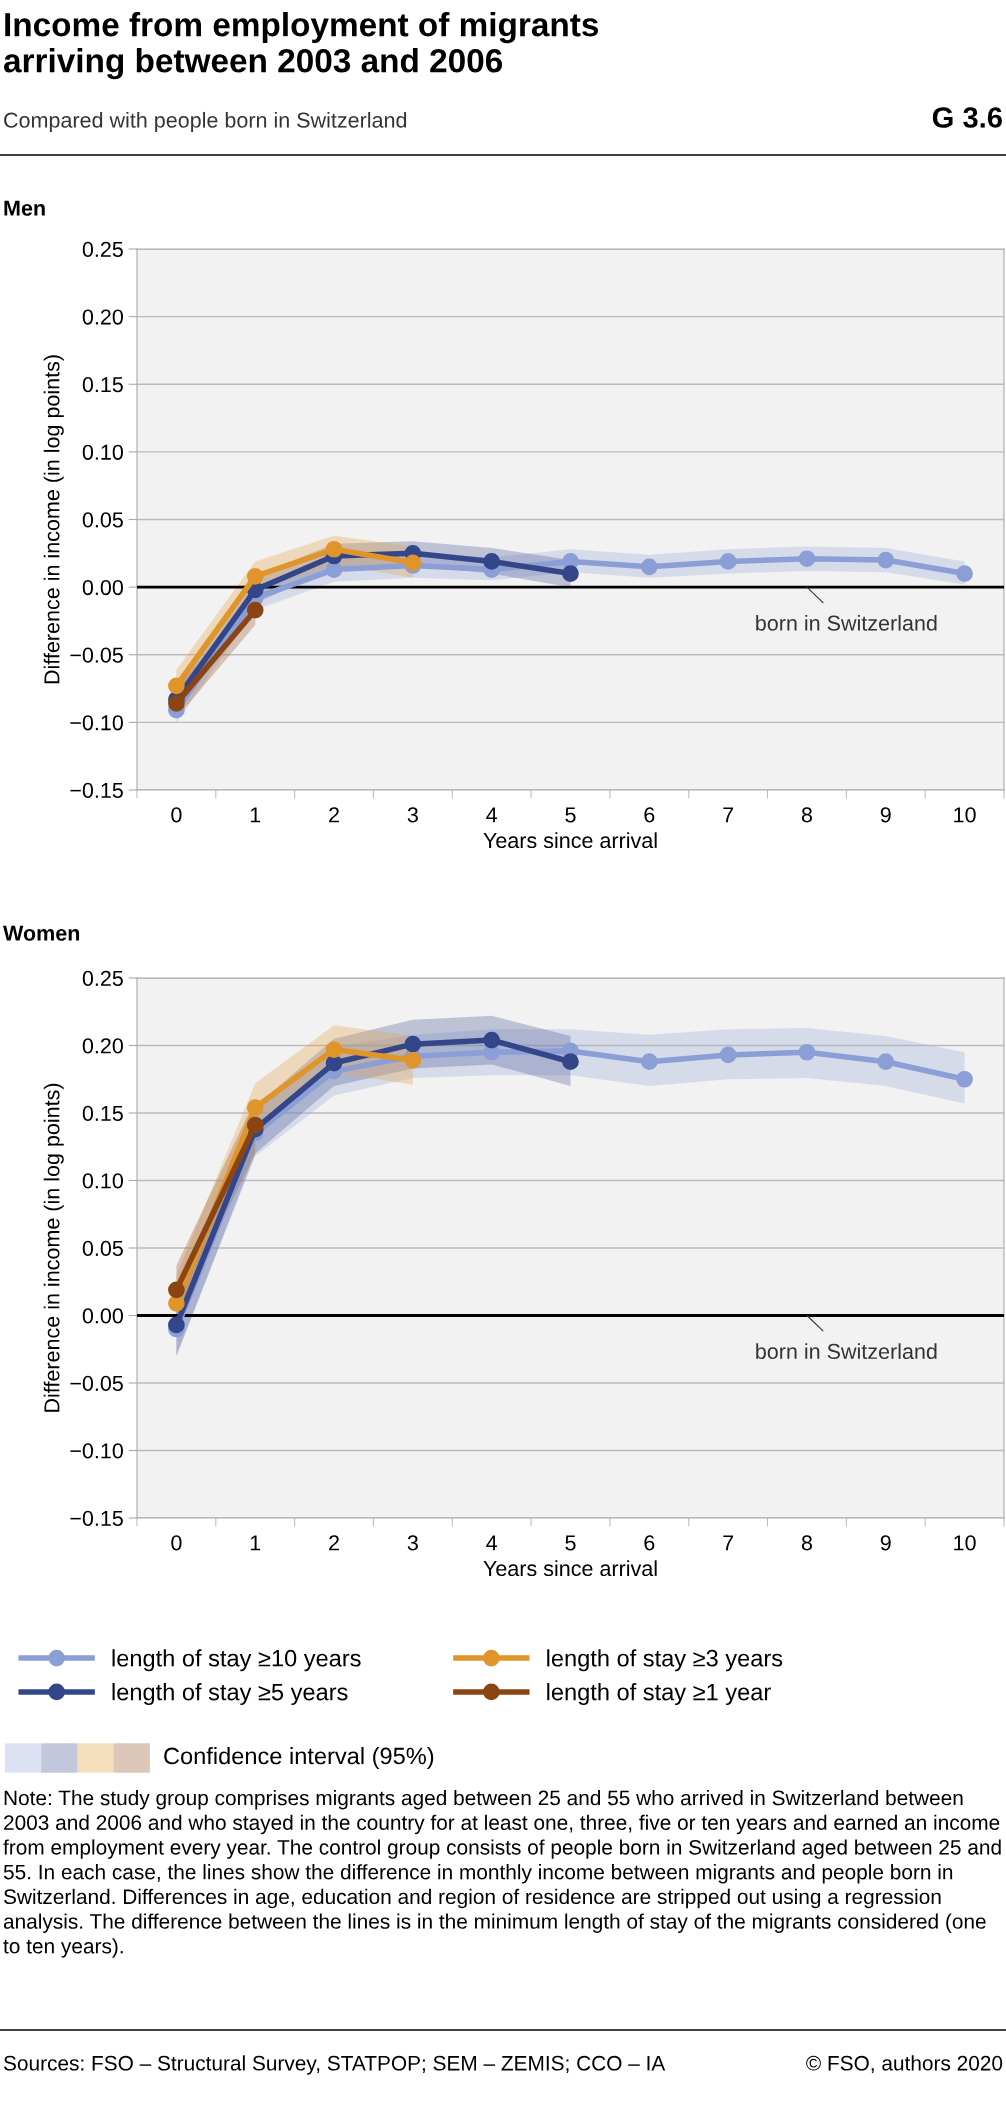  What do you see at coordinates (41, 933) in the screenshot?
I see `text: Women` at bounding box center [41, 933].